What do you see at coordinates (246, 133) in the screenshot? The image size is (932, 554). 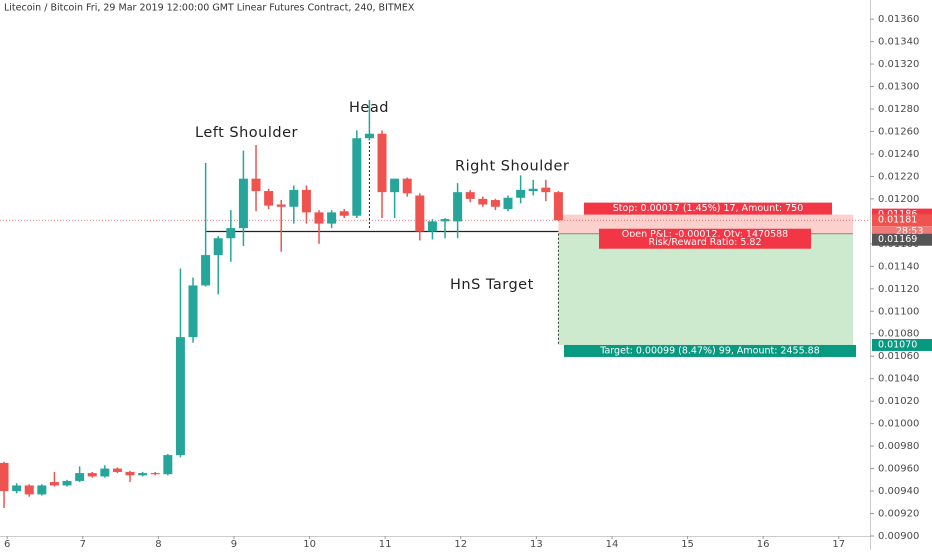 I see `annotation: Left Shoulder` at bounding box center [246, 133].